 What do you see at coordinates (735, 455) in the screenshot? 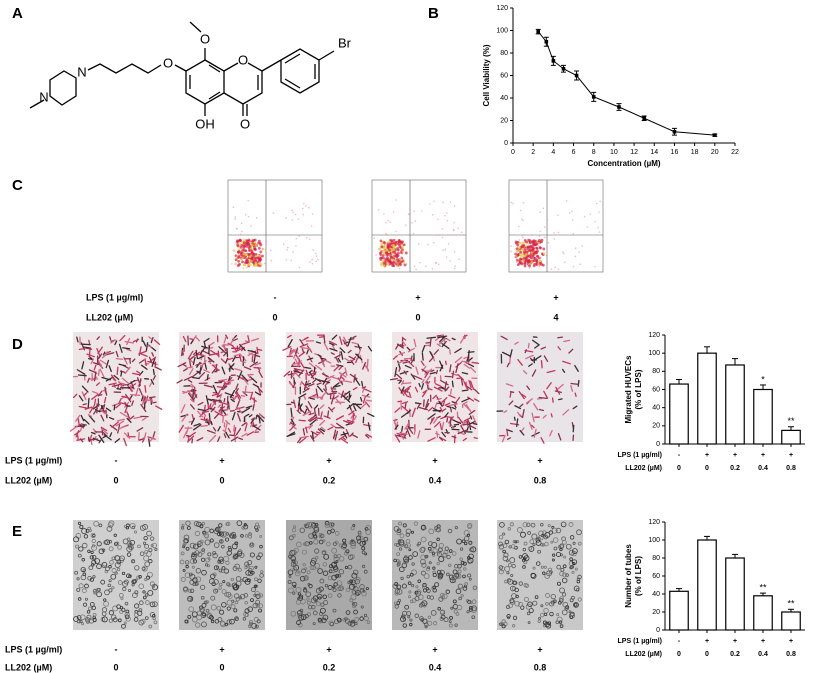
I see `treatment-value: +` at bounding box center [735, 455].